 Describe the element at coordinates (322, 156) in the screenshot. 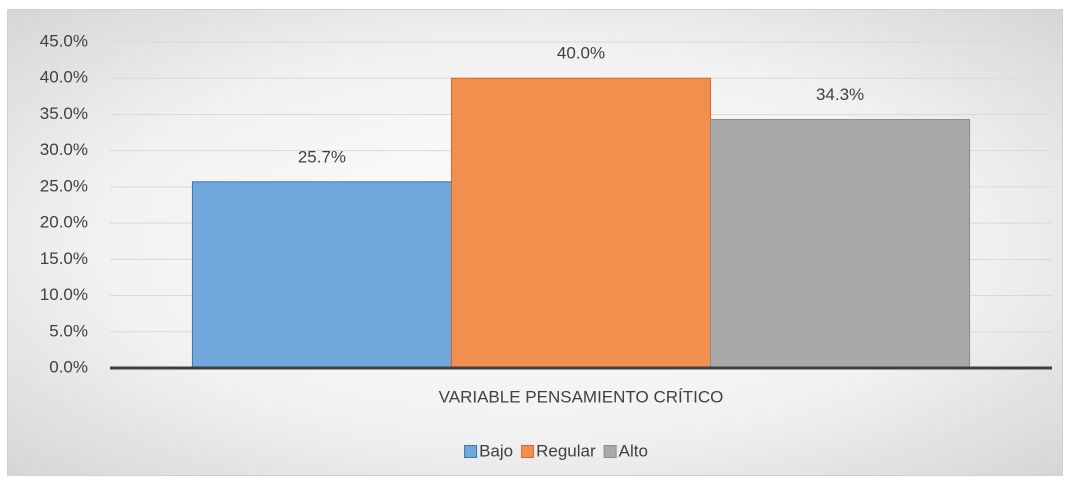

I see `data-label: 25.7%` at that location.